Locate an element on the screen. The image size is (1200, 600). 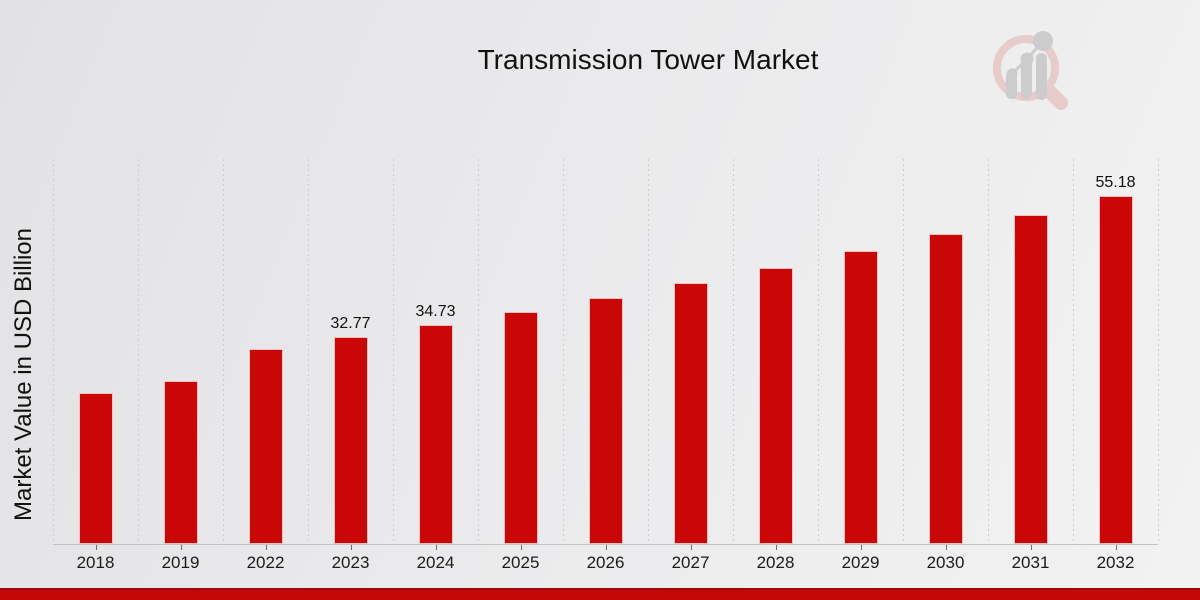
x-axis-label-2024: 2024 is located at coordinates (435, 562).